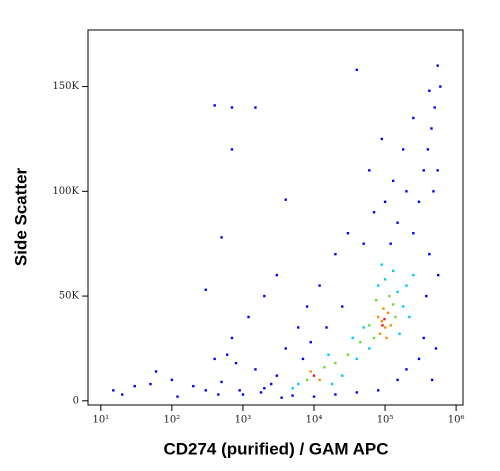  Describe the element at coordinates (172, 420) in the screenshot. I see `x-tick-label: 10²` at that location.